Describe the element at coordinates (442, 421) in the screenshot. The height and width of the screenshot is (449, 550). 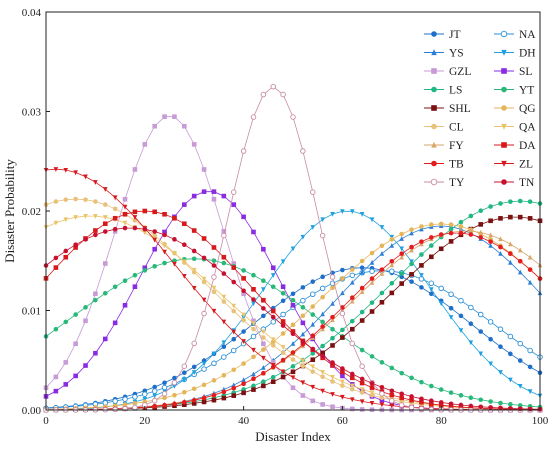
I see `x-tick-label: 80` at that location.